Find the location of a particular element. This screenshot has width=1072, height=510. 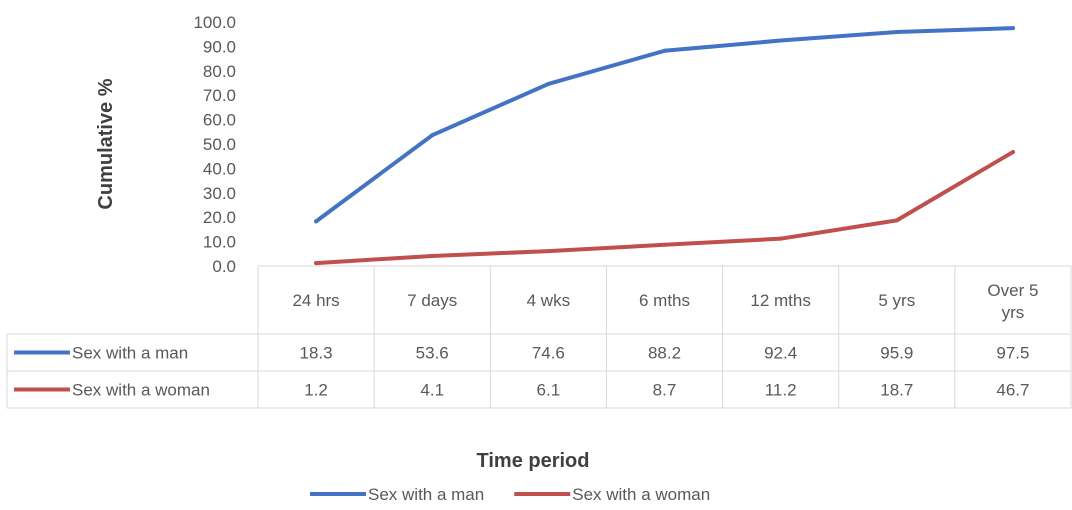

y-tick-label: 90.0 is located at coordinates (219, 46).